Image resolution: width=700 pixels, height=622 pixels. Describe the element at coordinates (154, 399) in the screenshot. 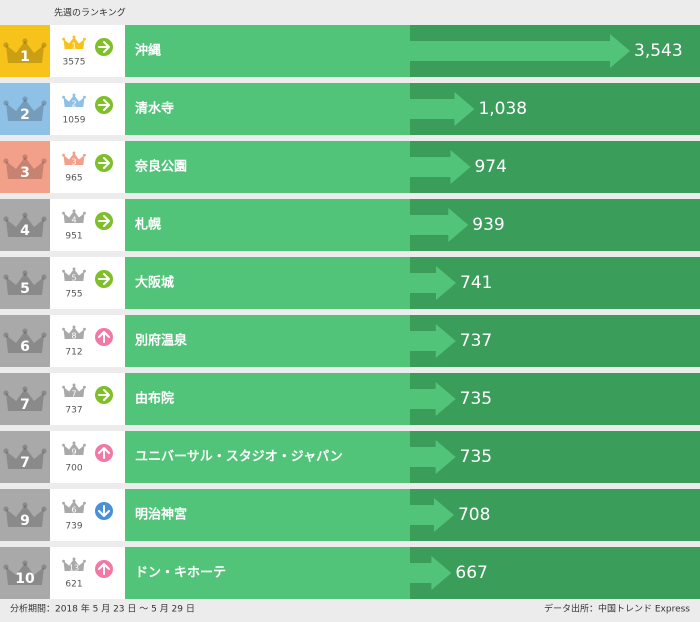

I see `name: 由布院` at that location.